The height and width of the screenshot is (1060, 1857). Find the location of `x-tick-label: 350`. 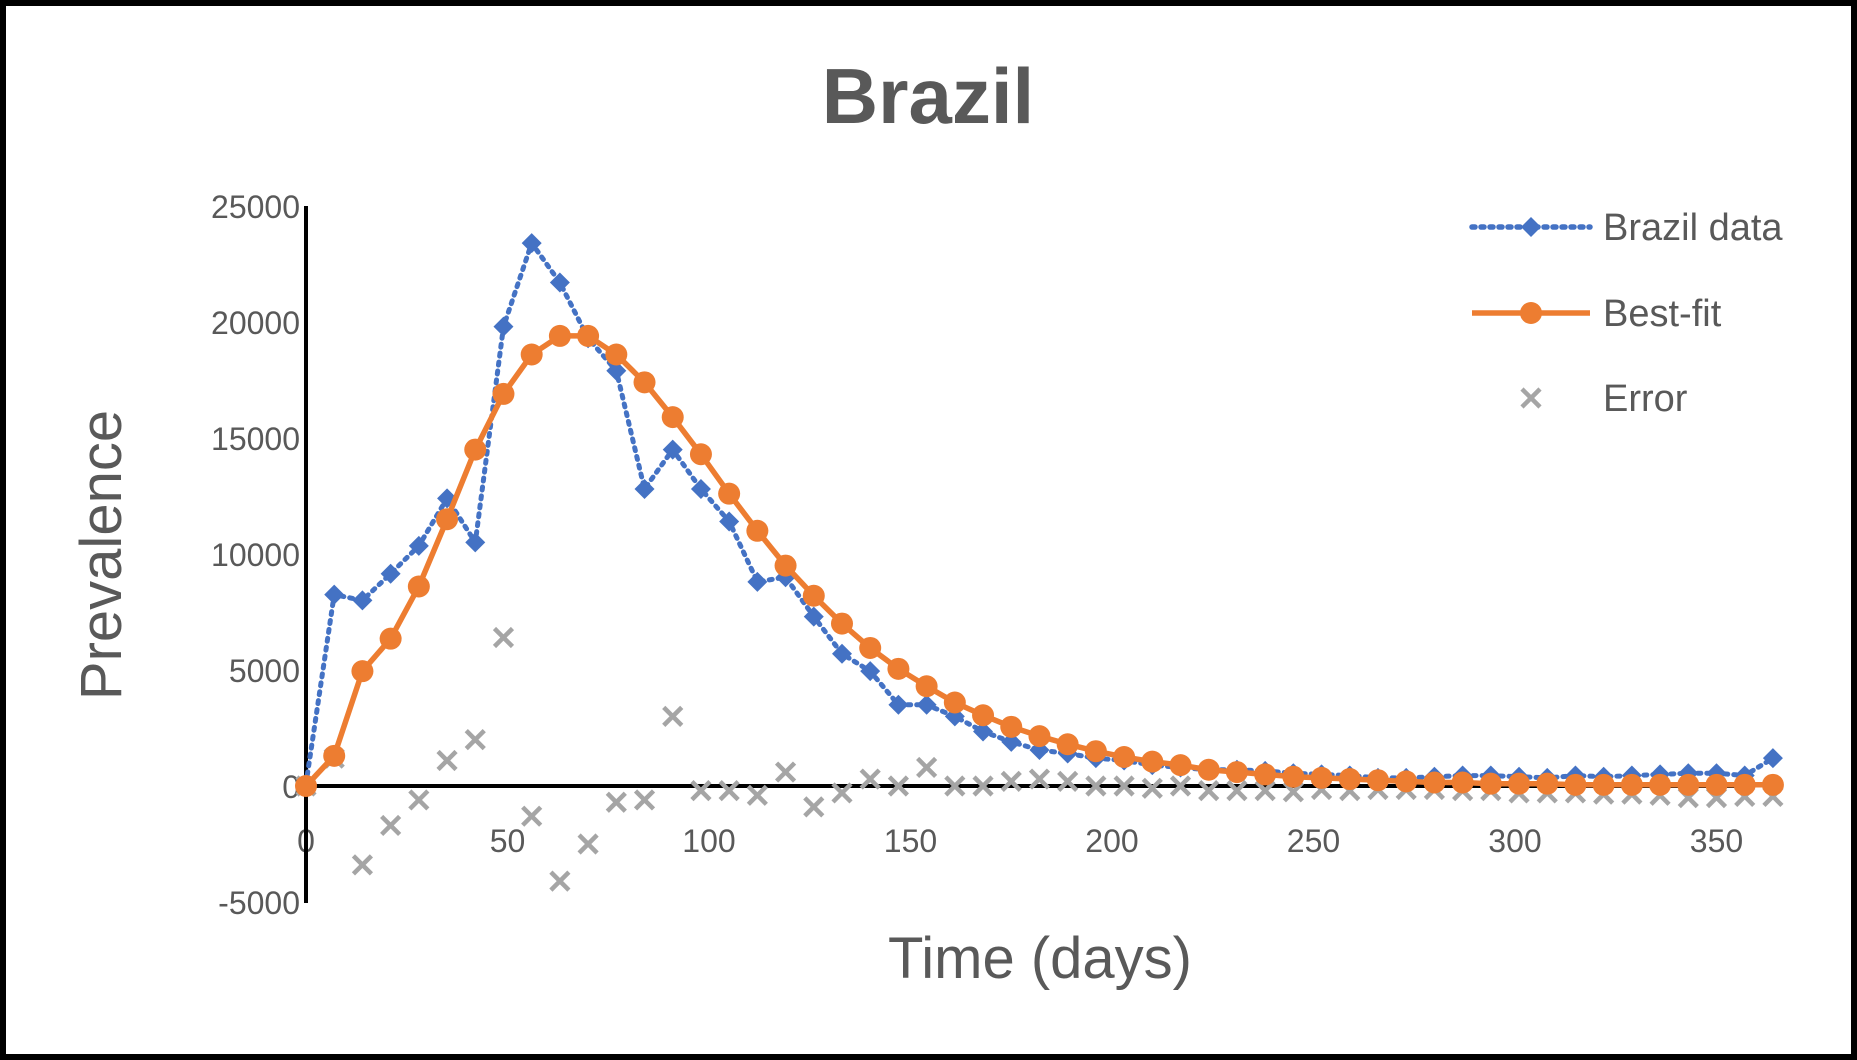

x-tick-label: 350 is located at coordinates (1716, 841).